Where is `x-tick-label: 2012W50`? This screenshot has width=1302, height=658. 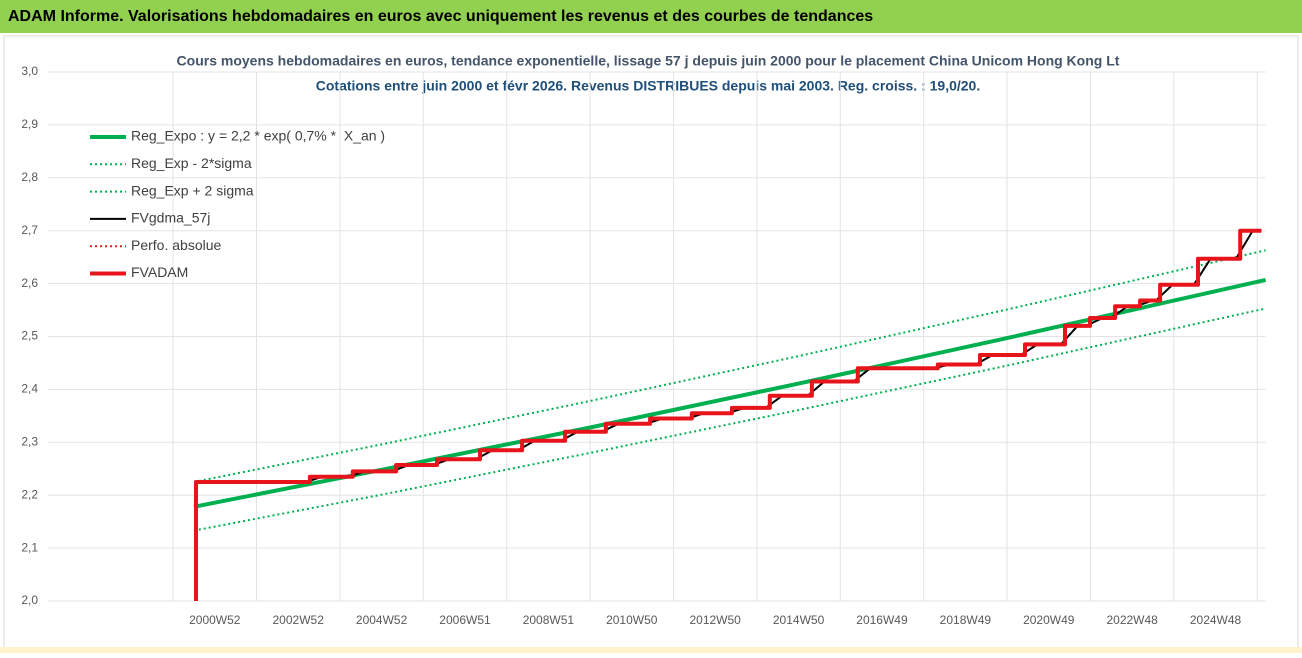
x-tick-label: 2012W50 is located at coordinates (715, 620).